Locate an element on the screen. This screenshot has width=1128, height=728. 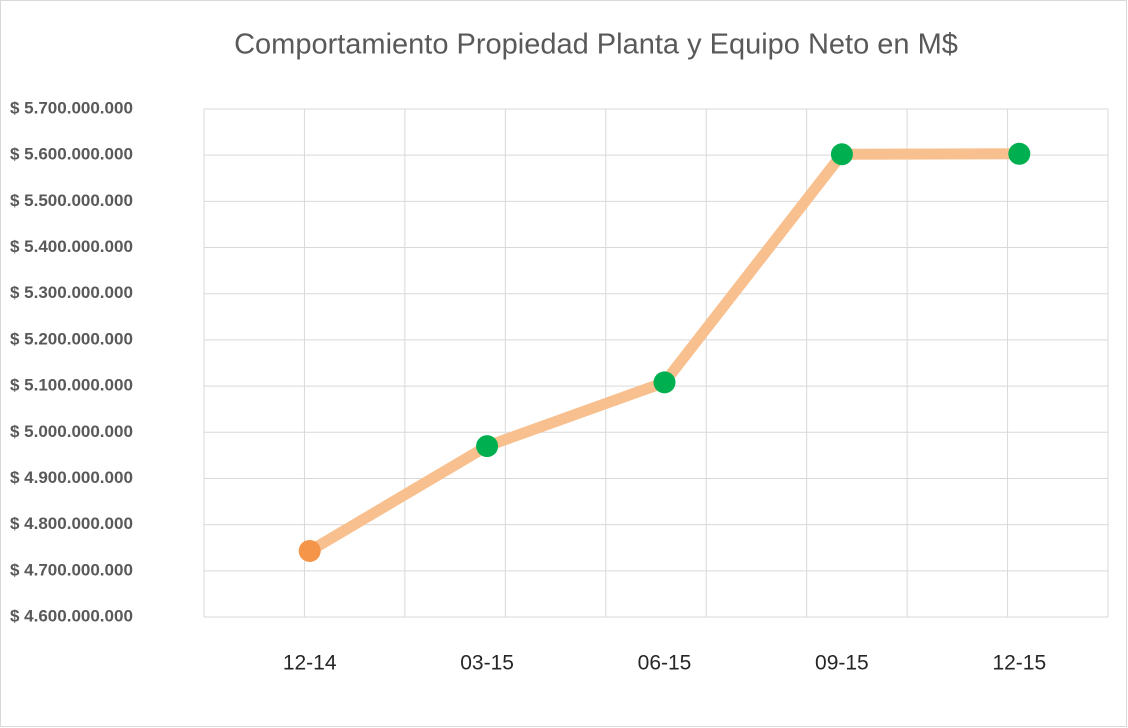
y-tick-label: $ 5.000.000.000 is located at coordinates (71, 431).